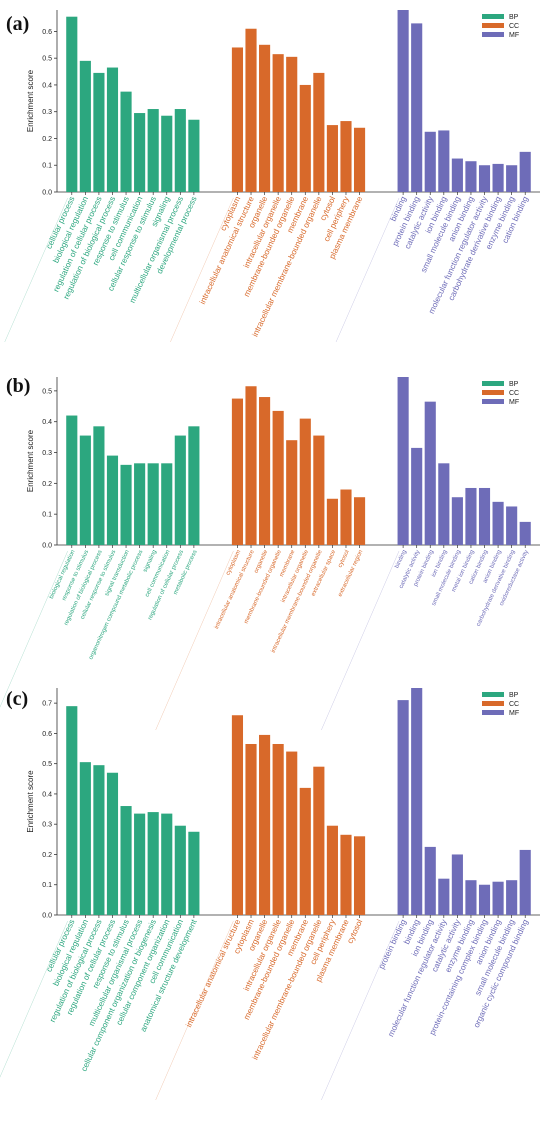 The image size is (550, 1125). Describe the element at coordinates (401, 559) in the screenshot. I see `x-category-label: binding` at that location.